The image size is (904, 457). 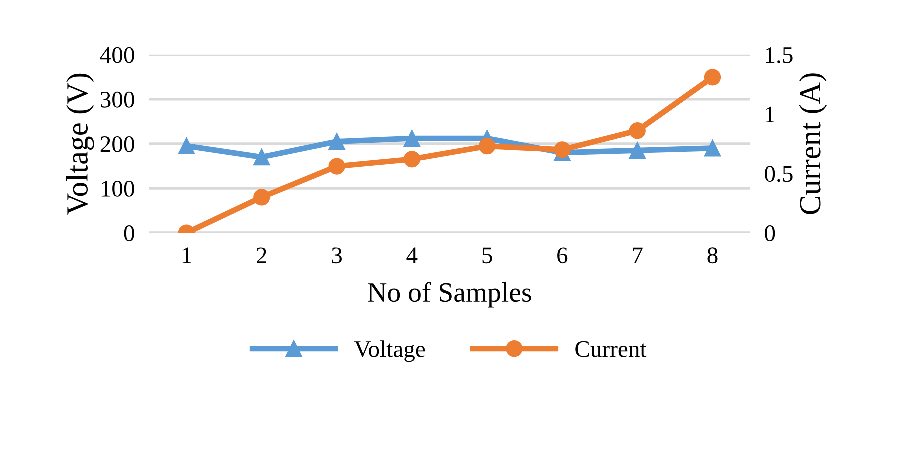 I want to click on y2-tick-label: 1, so click(x=770, y=114).